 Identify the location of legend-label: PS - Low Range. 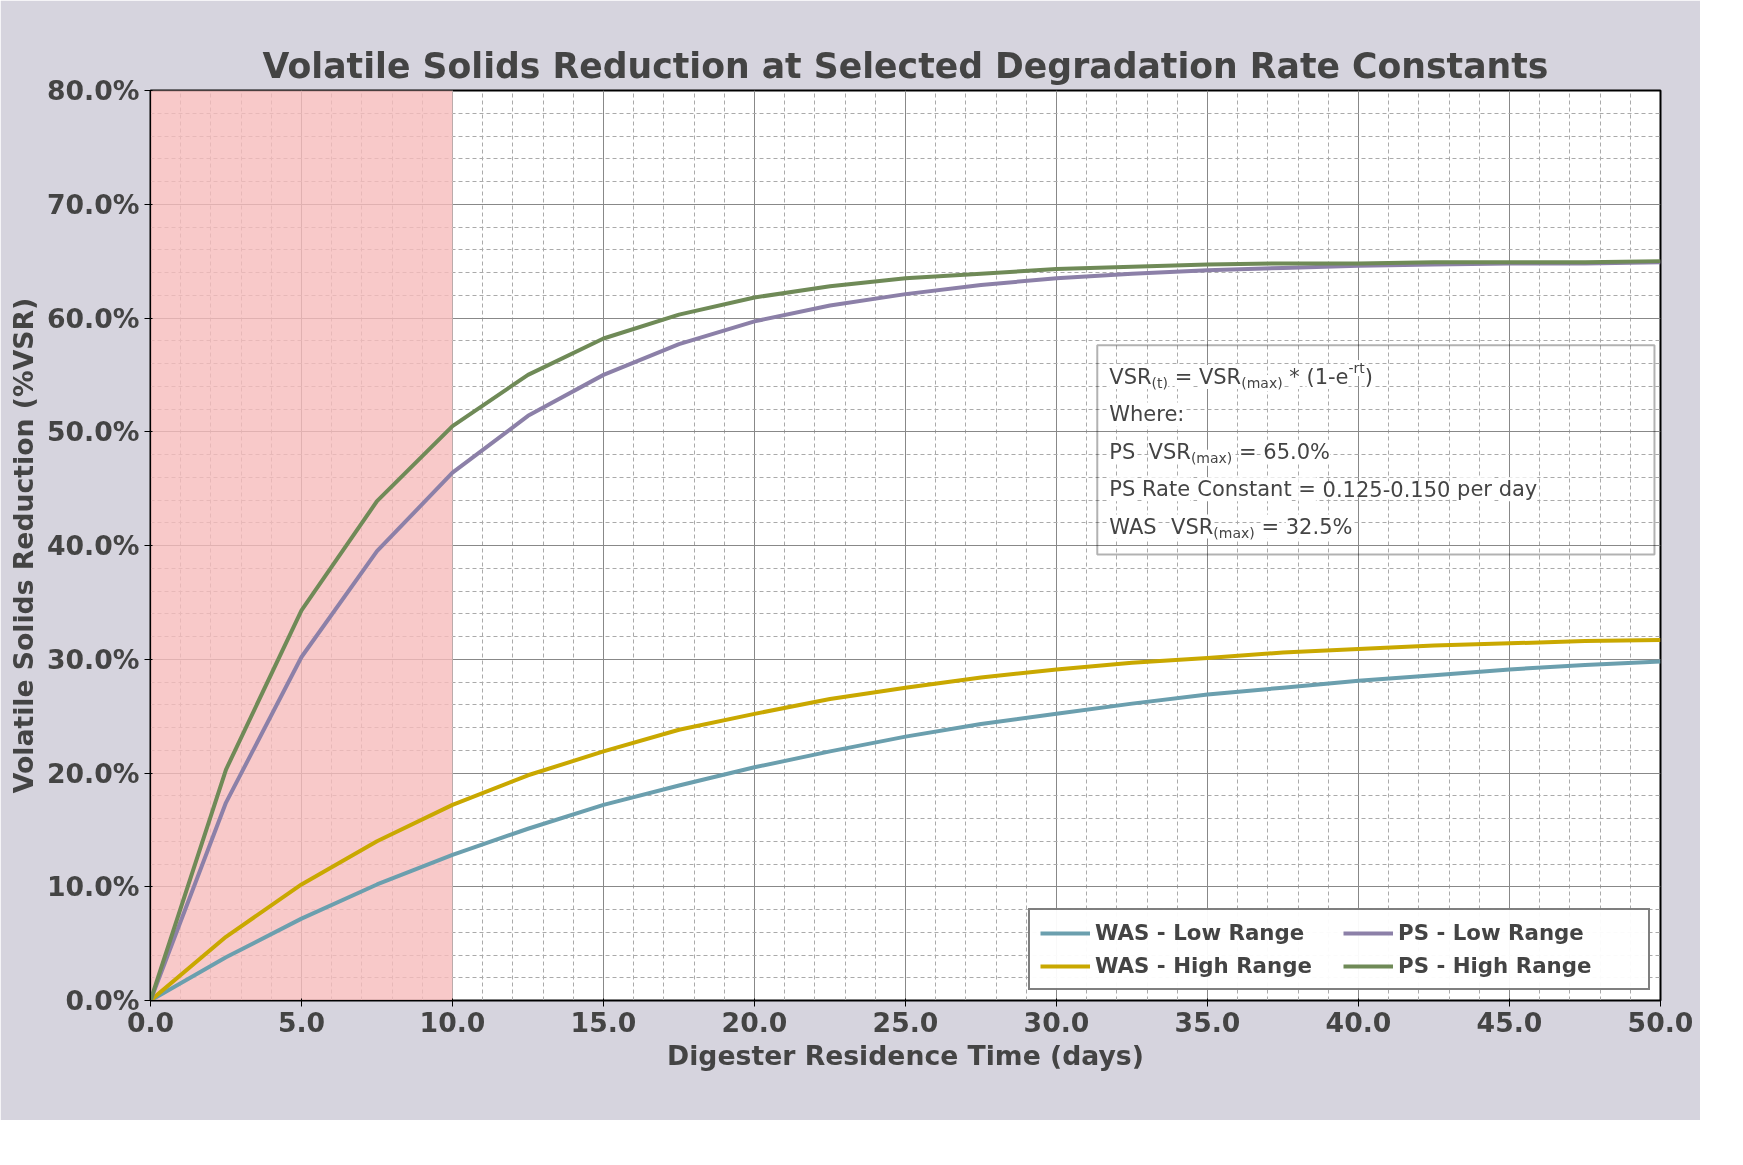
(1491, 932).